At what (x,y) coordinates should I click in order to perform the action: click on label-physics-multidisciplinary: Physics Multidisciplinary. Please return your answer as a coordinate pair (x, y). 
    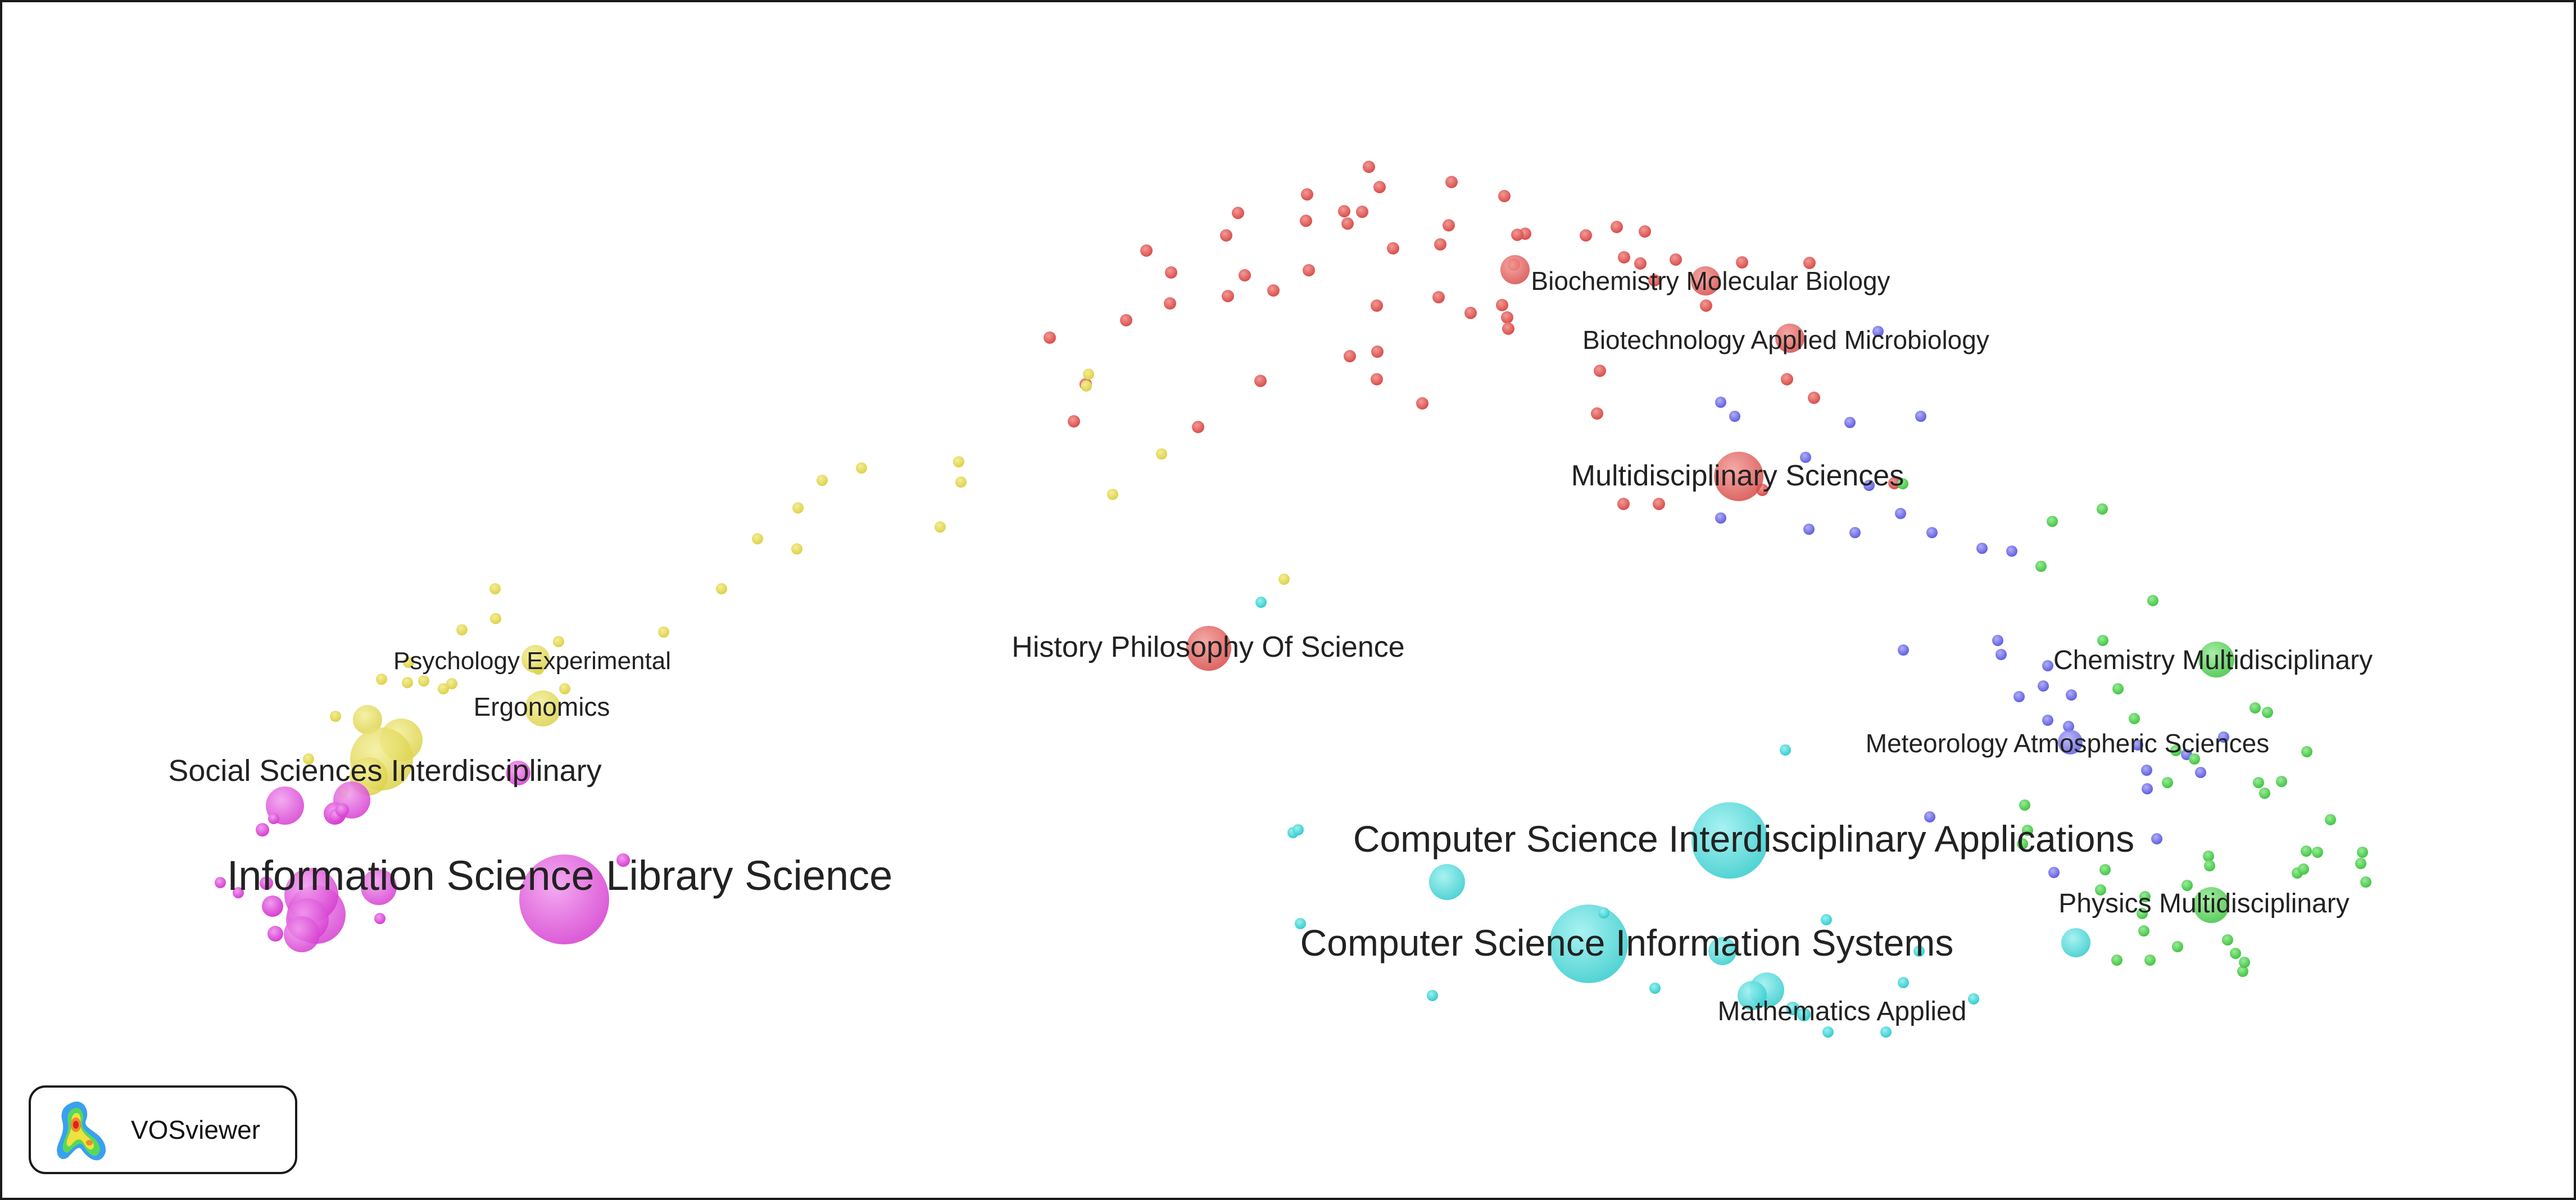
    Looking at the image, I should click on (2203, 904).